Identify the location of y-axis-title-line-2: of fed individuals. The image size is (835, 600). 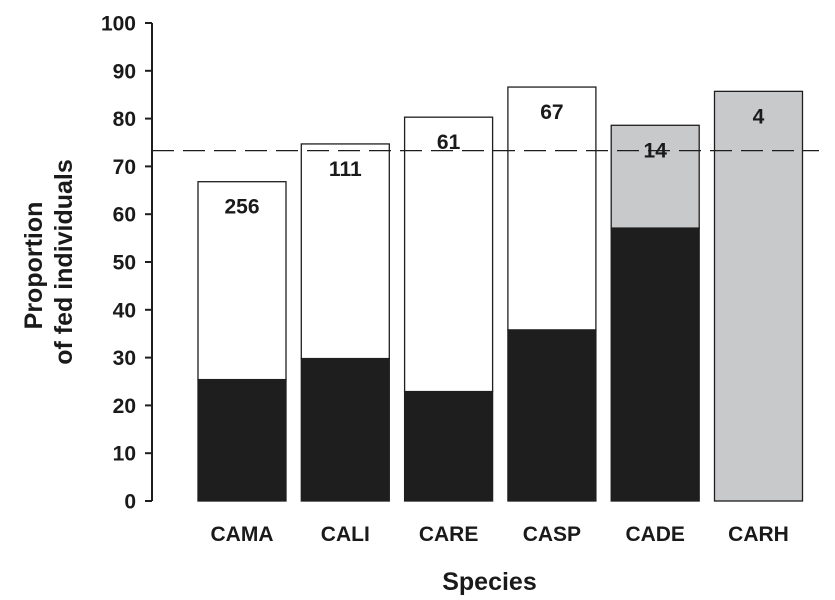
(64, 262).